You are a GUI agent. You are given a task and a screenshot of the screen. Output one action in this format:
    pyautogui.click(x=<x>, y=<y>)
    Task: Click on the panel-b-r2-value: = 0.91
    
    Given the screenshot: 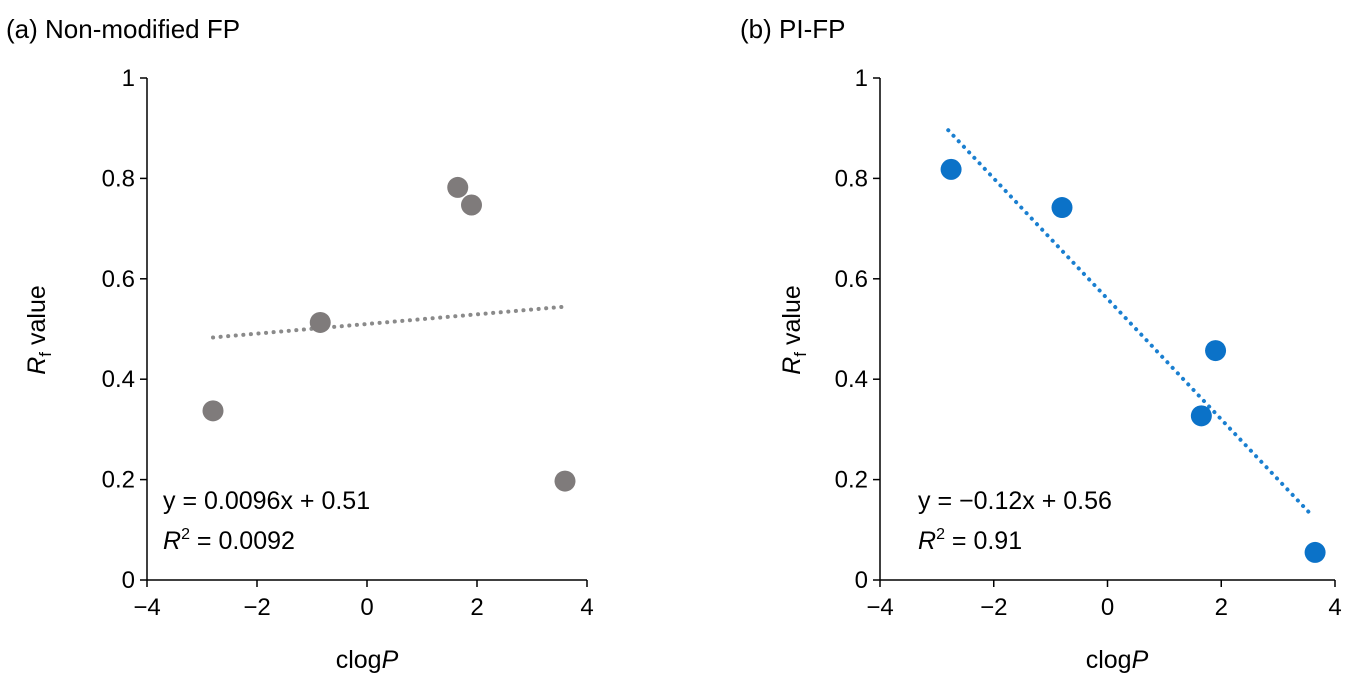 What is the action you would take?
    pyautogui.click(x=983, y=541)
    